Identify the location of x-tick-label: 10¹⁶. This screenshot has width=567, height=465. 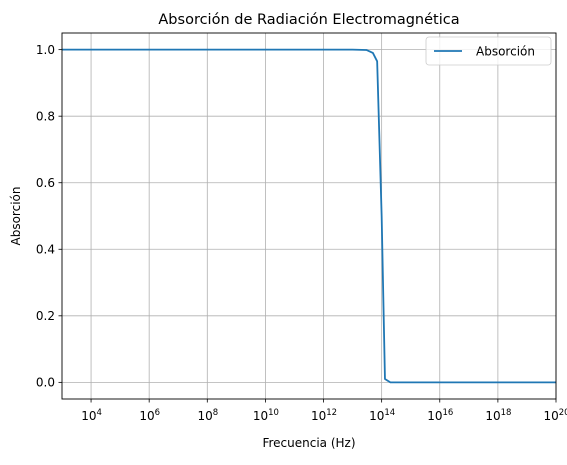
(440, 415).